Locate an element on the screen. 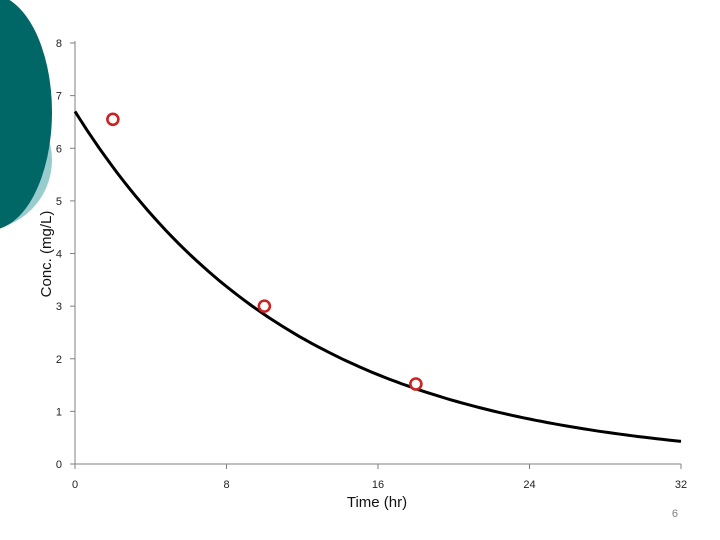 This screenshot has height=540, width=720. y-tick-label: 1 is located at coordinates (59, 412).